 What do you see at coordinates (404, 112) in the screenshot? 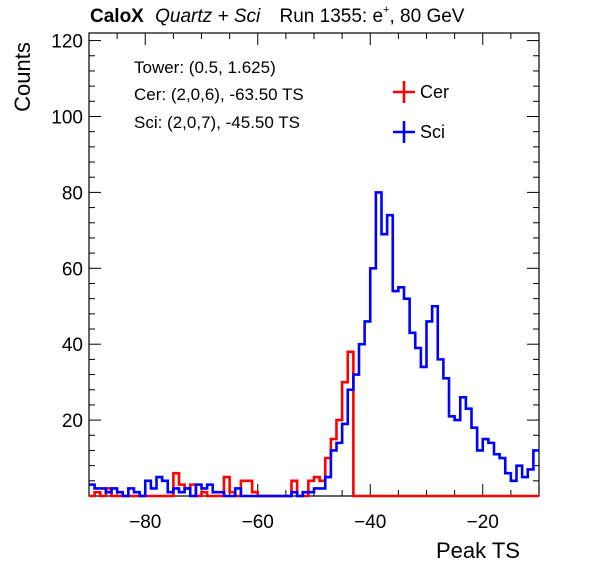
I see `legend-marks` at bounding box center [404, 112].